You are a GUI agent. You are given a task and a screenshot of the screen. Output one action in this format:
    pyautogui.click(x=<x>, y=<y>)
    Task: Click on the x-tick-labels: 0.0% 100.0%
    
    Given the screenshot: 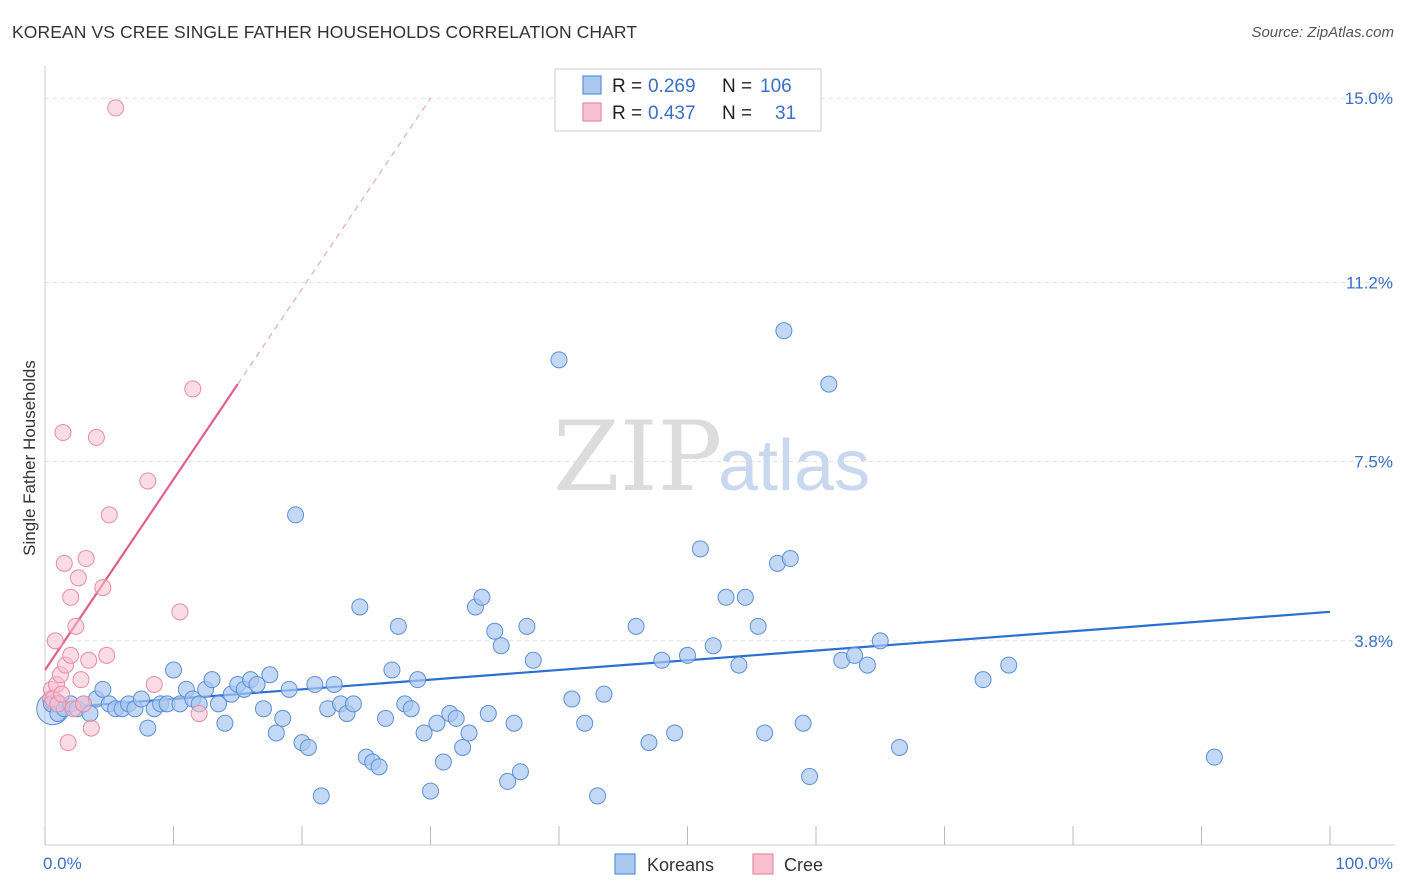 What is the action you would take?
    pyautogui.click(x=718, y=863)
    